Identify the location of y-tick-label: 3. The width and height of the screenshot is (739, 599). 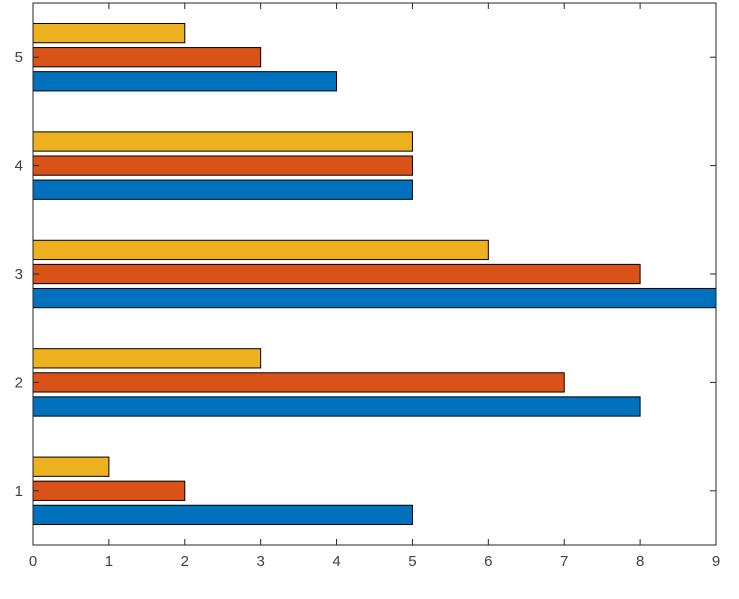
(19, 274).